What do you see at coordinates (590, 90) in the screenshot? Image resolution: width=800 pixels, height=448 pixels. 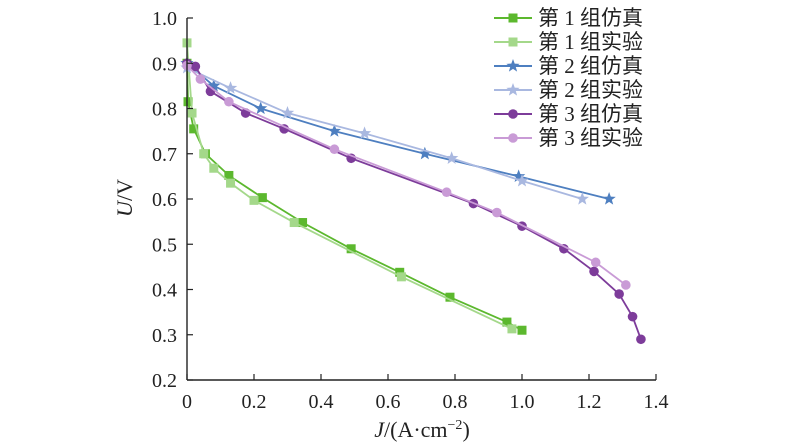 I see `legend-label: 第 2 组实验` at bounding box center [590, 90].